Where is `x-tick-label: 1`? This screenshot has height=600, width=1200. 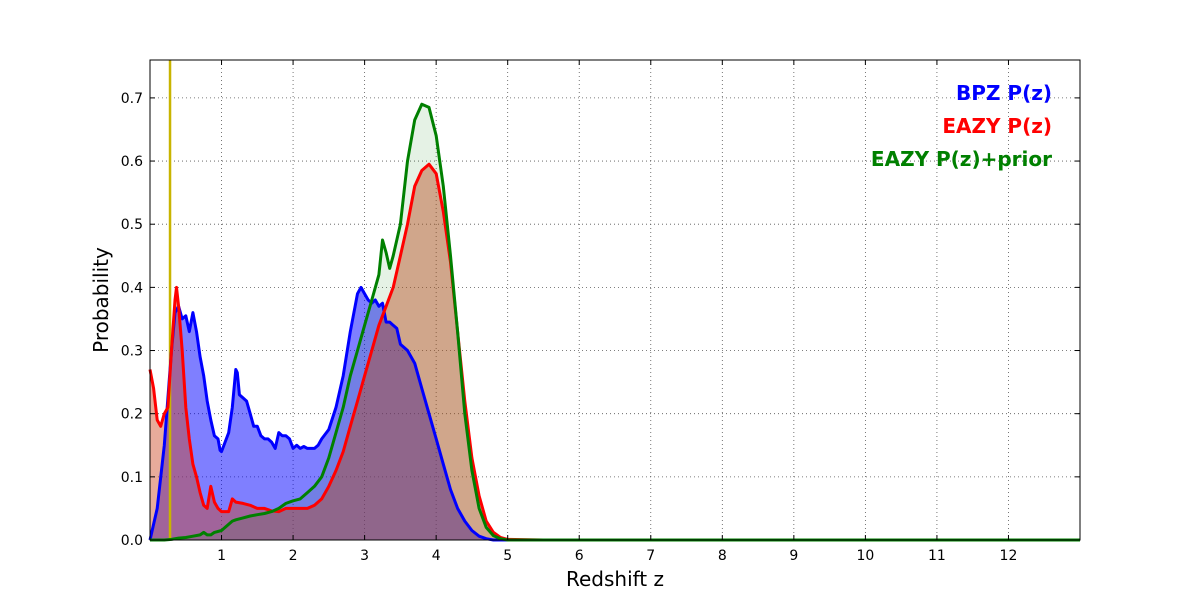 x-tick-label: 1 is located at coordinates (221, 556).